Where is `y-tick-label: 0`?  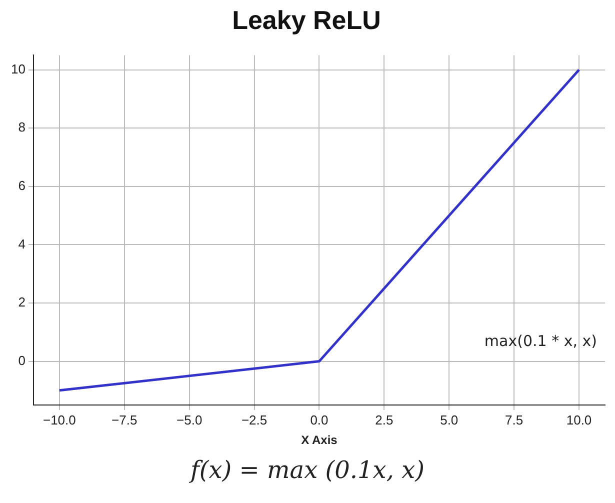 y-tick-label: 0 is located at coordinates (22, 360).